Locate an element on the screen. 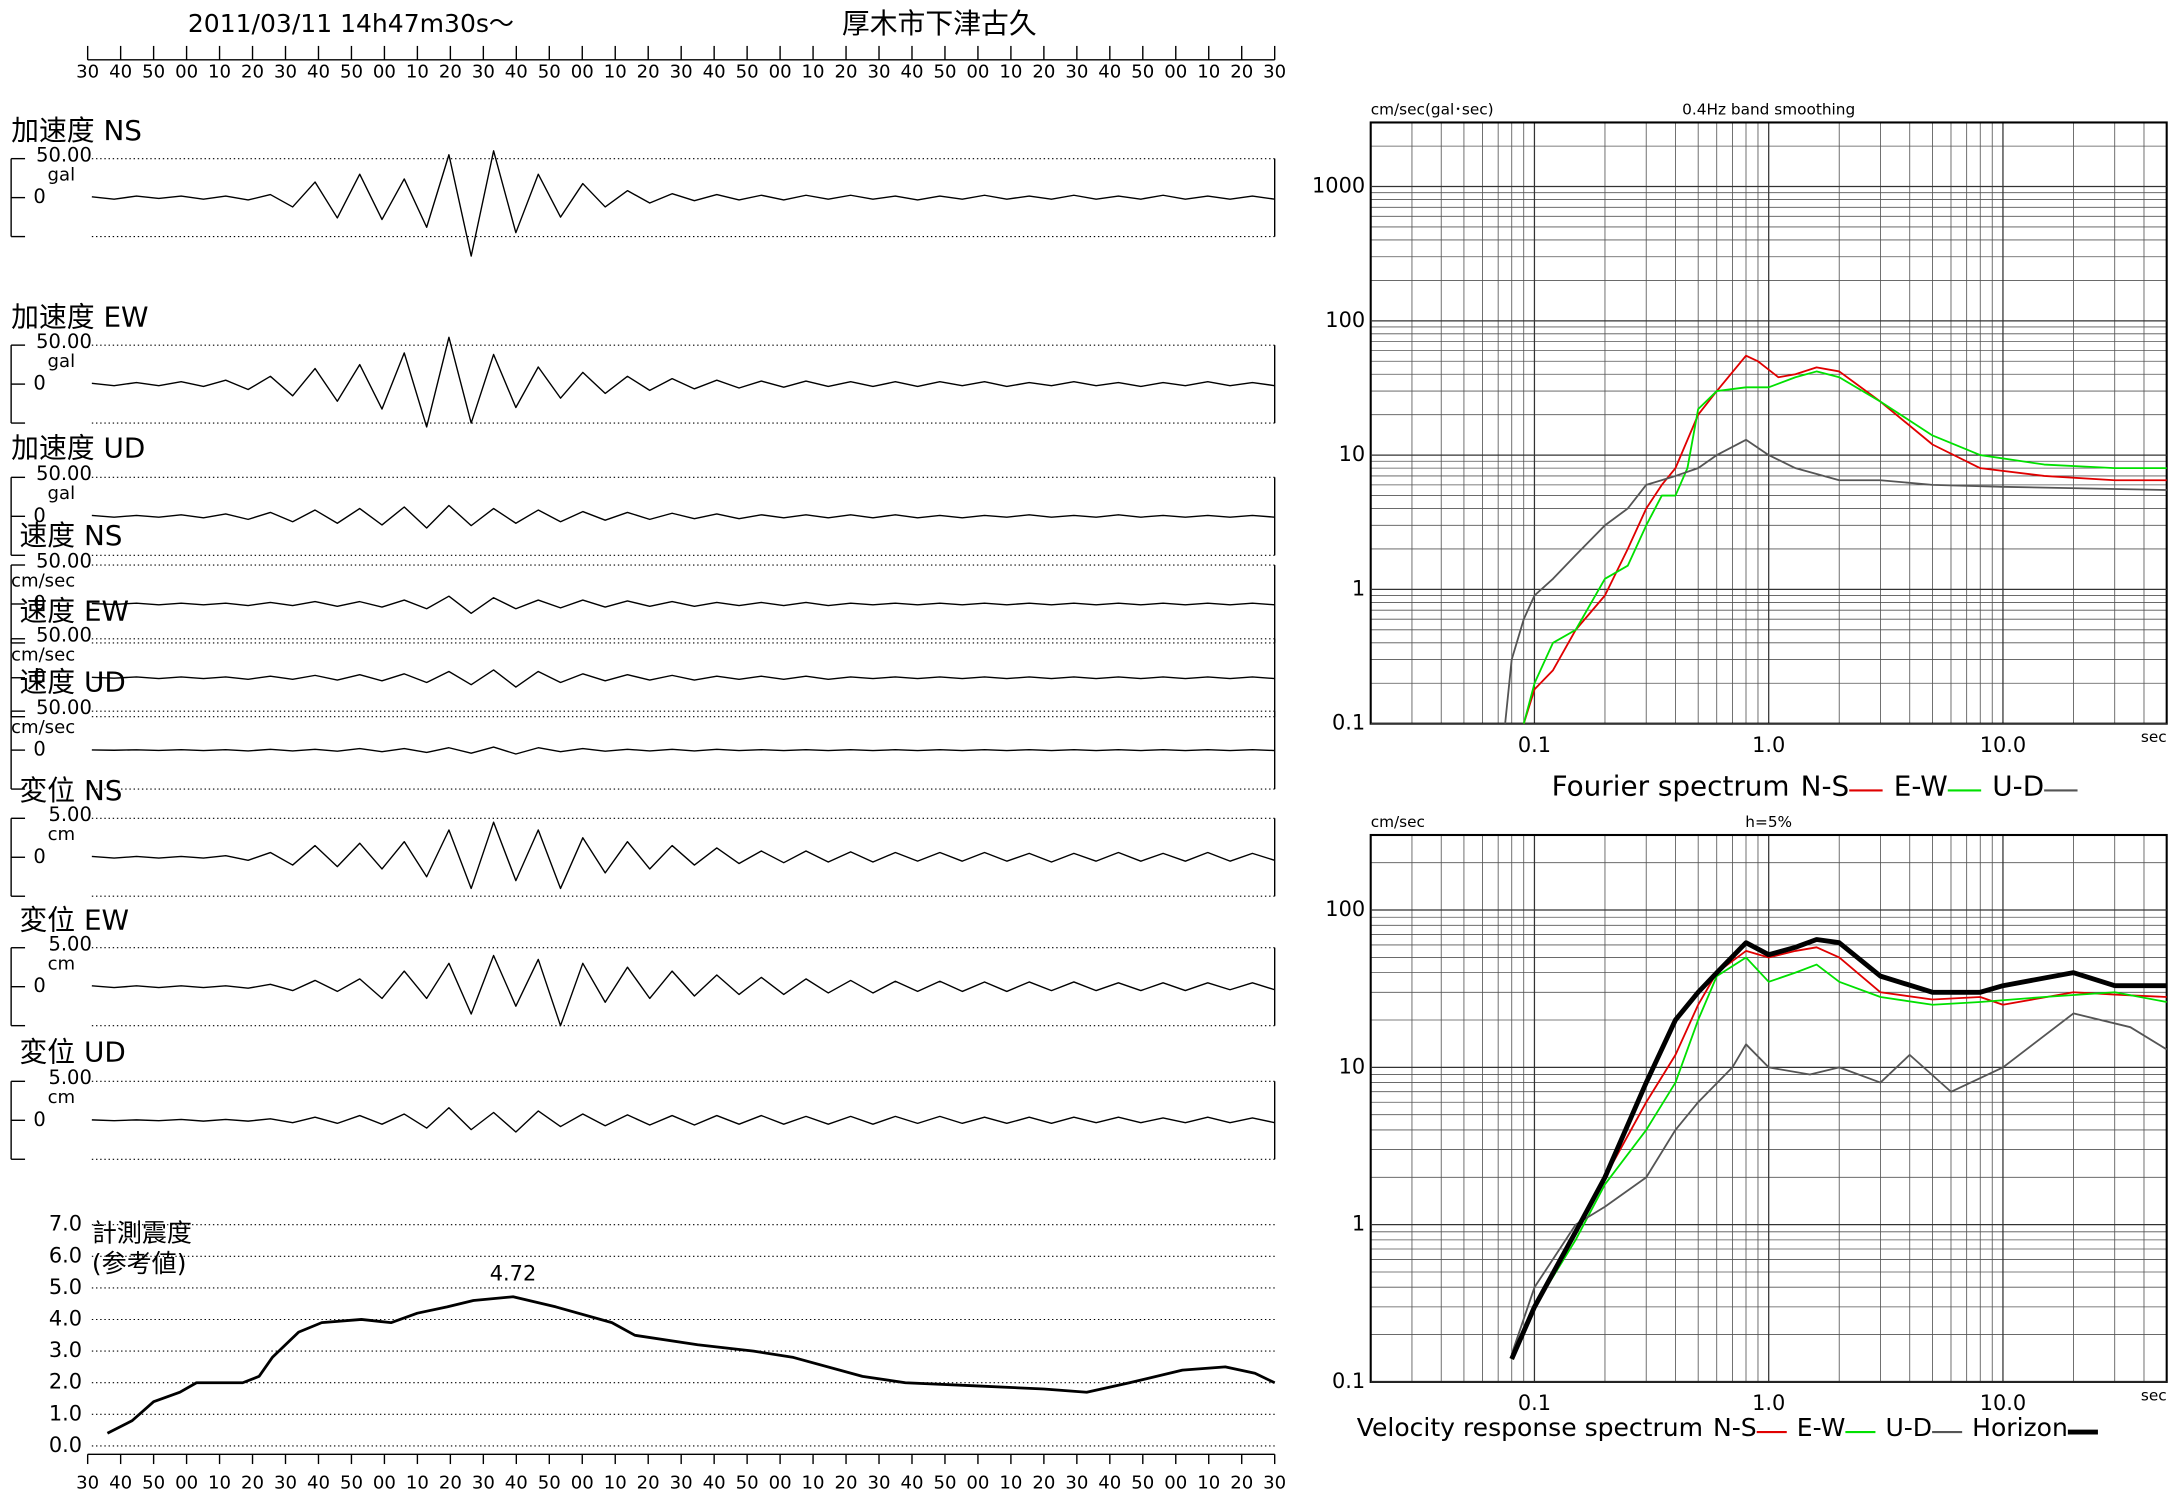 This screenshot has width=2182, height=1503. trace-title: 速度 UD is located at coordinates (72, 681).